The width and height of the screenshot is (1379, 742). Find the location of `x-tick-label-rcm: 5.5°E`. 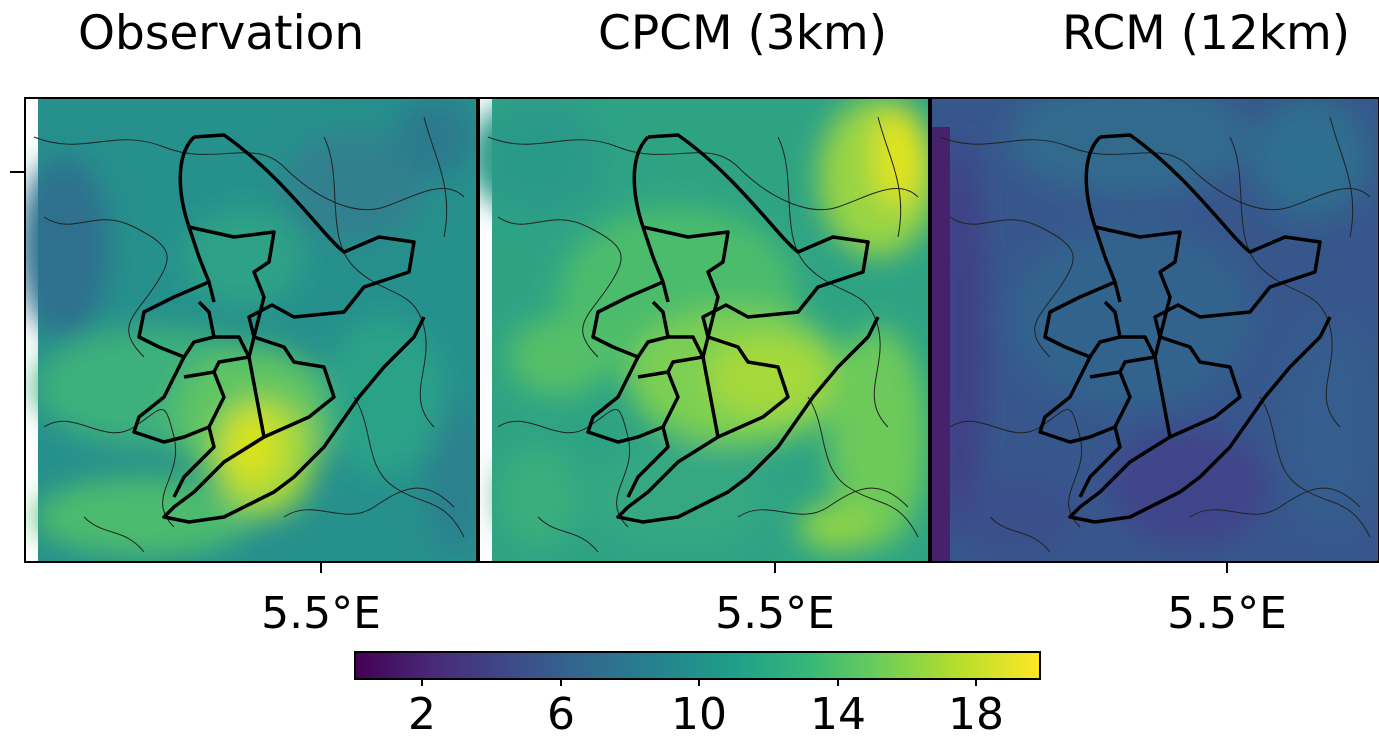

x-tick-label-rcm: 5.5°E is located at coordinates (1227, 613).